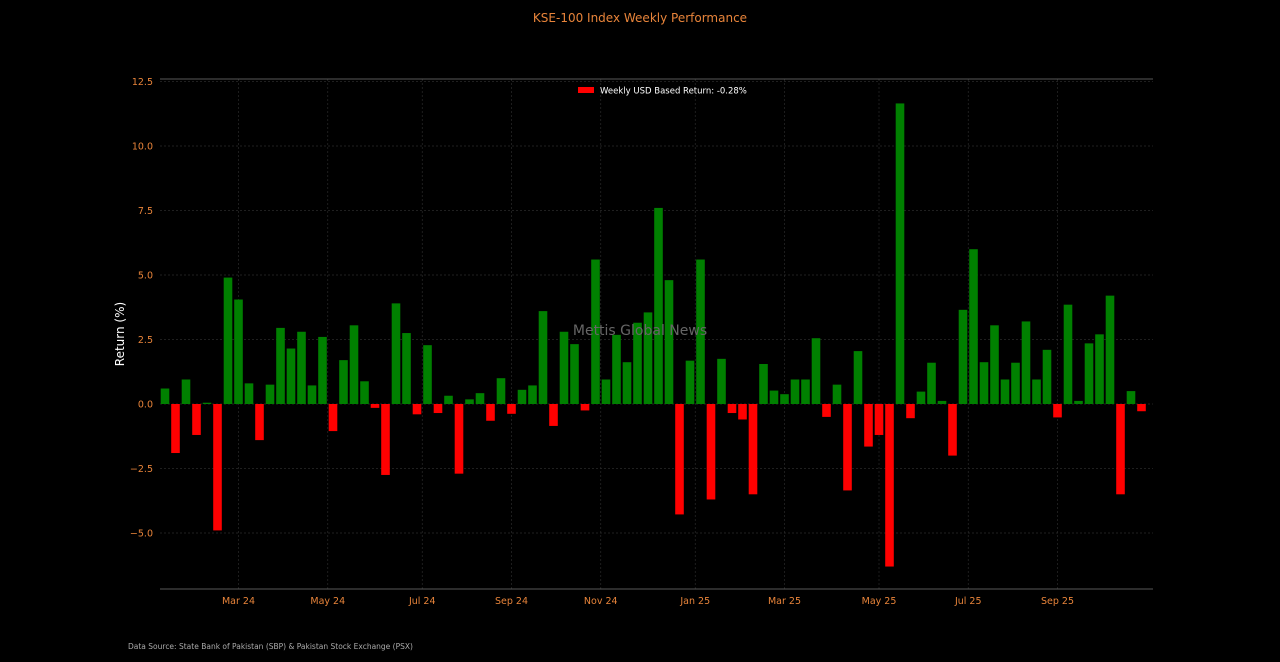 This screenshot has width=1280, height=662. I want to click on x-tick-label: Nov 24, so click(601, 601).